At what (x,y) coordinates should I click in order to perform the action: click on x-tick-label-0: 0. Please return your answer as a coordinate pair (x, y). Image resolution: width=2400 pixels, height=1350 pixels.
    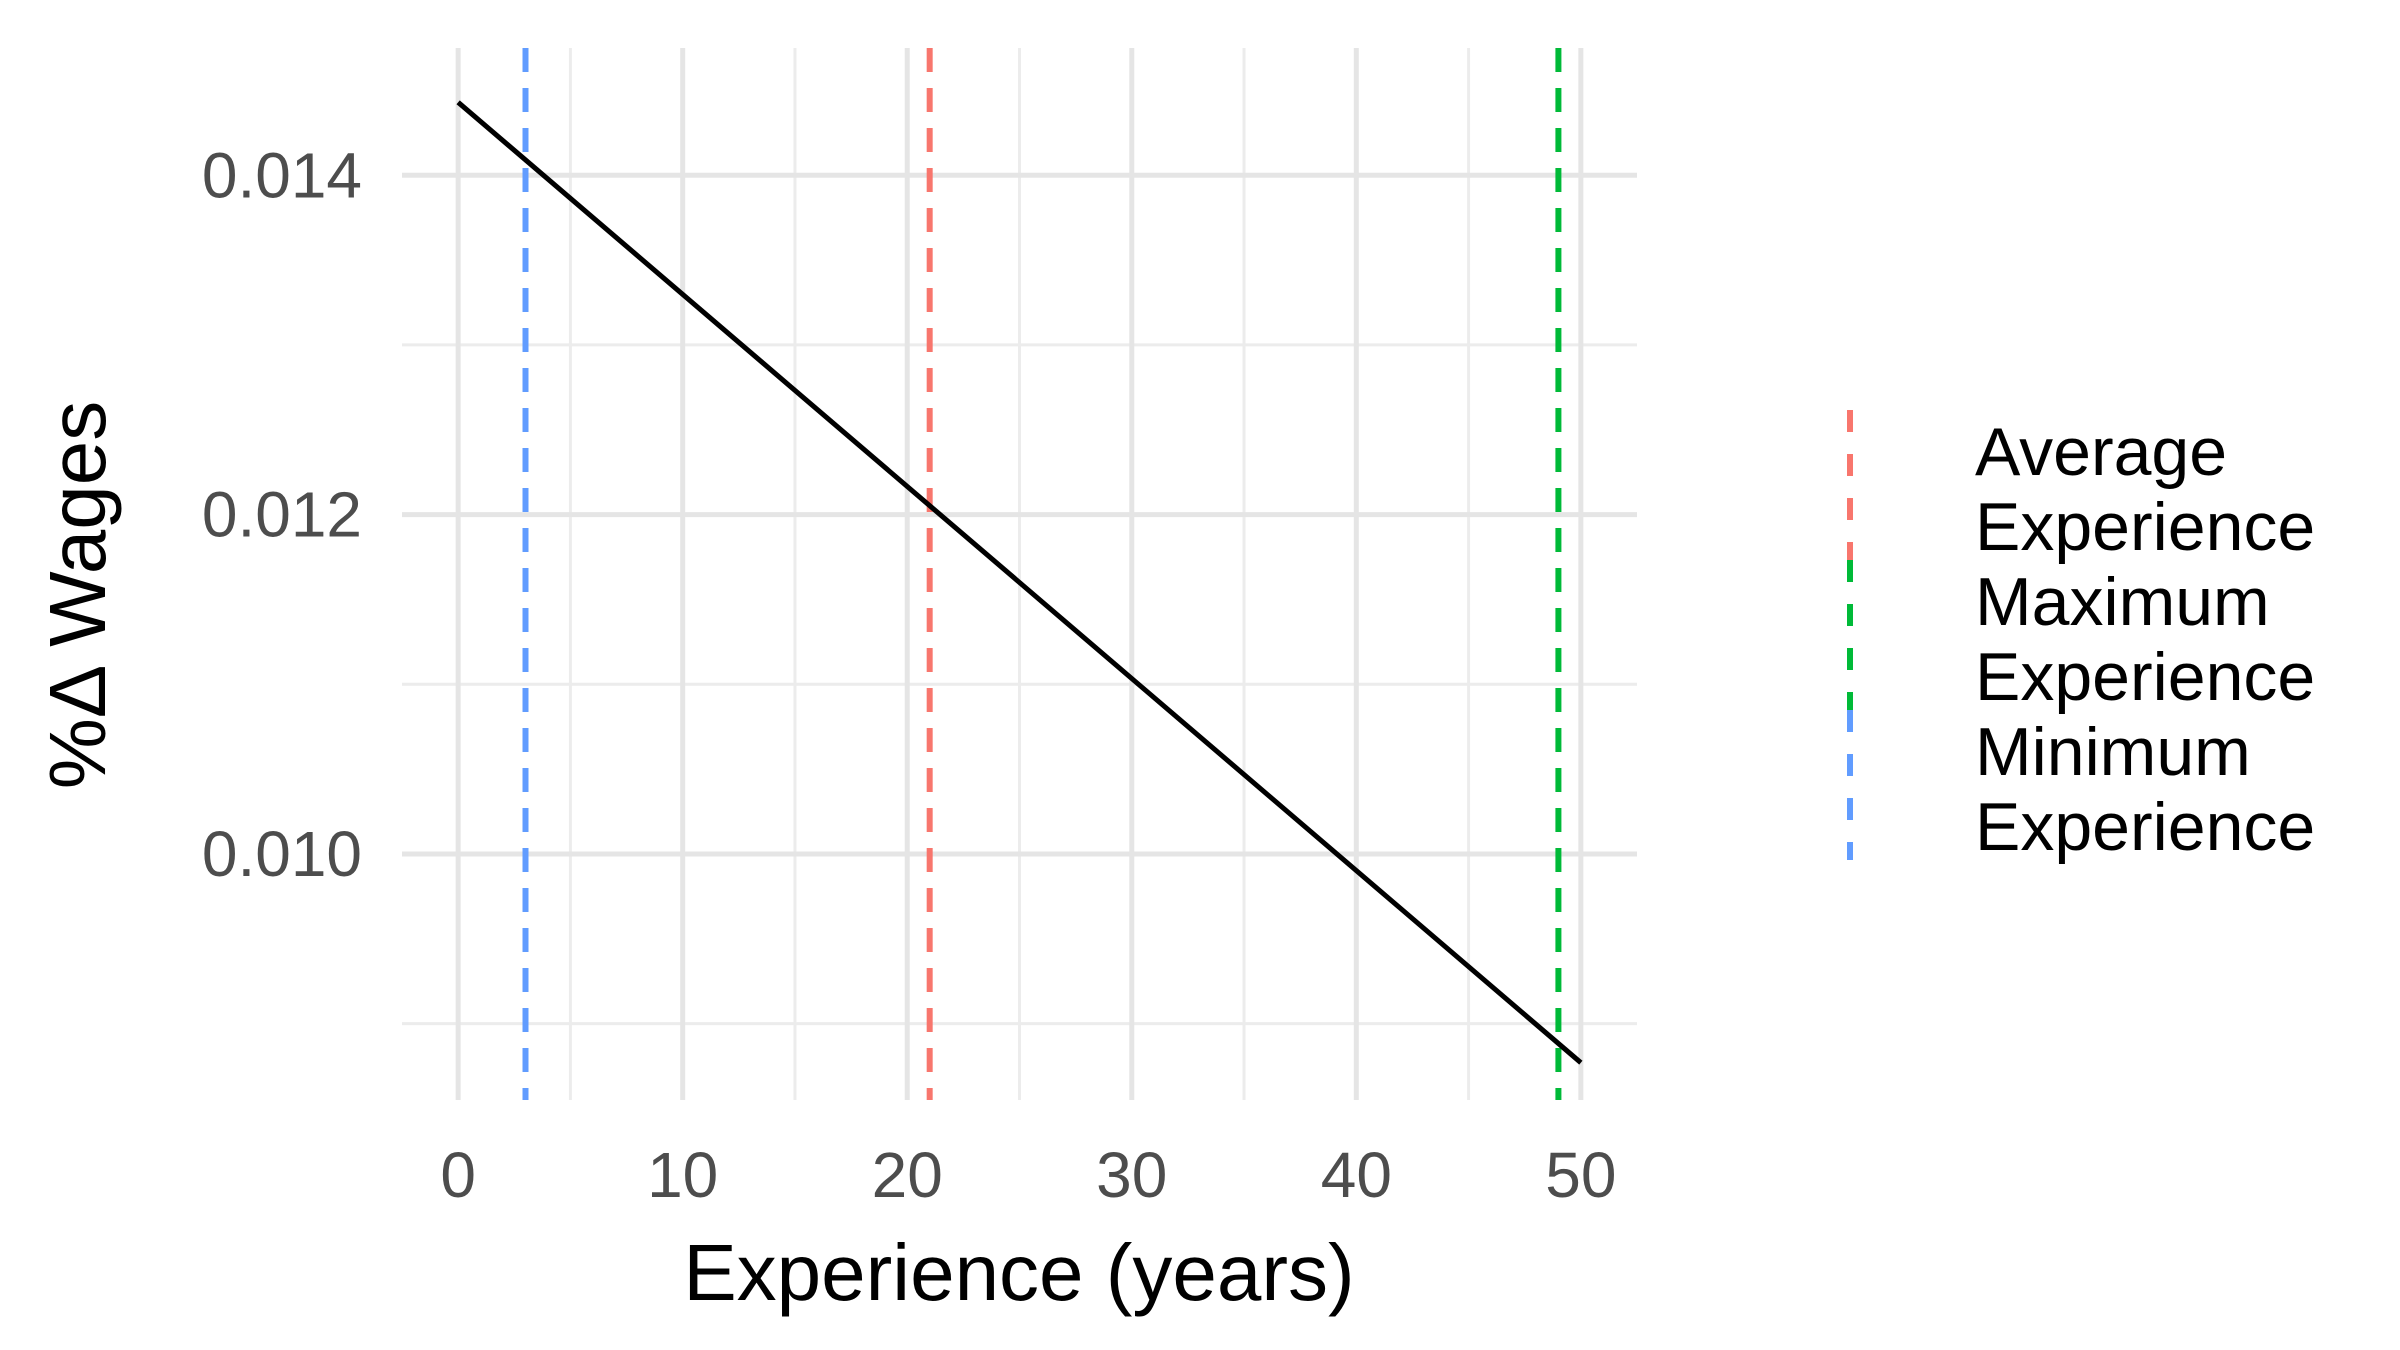
    Looking at the image, I should click on (458, 1175).